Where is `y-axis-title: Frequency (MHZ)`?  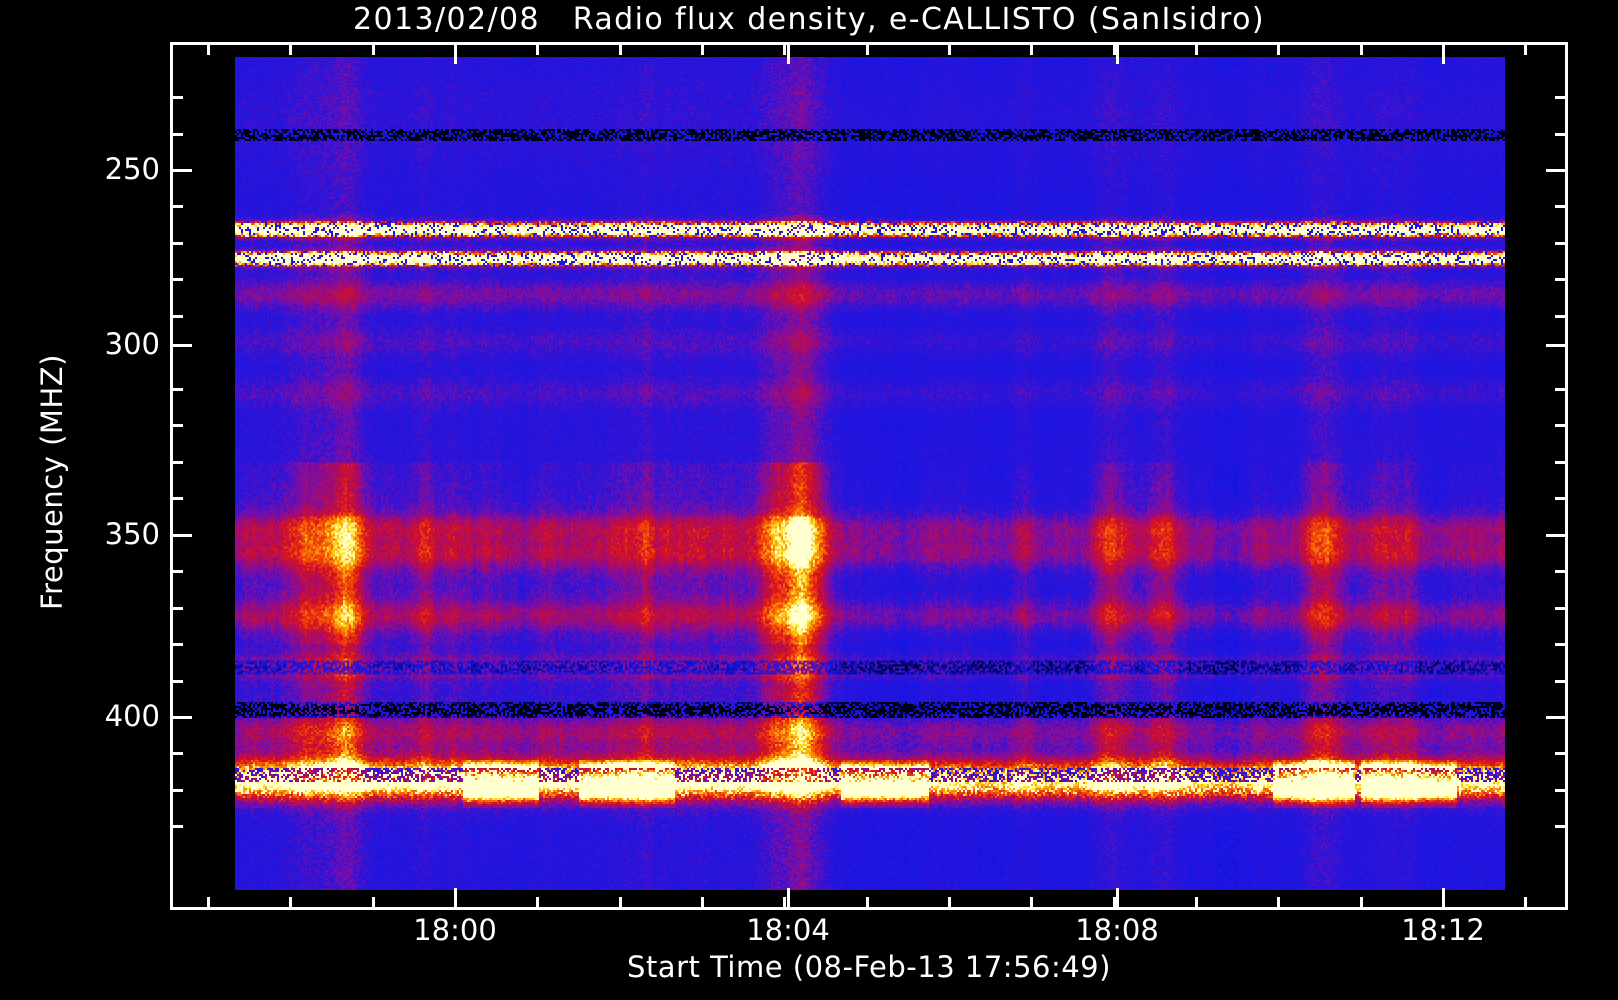
y-axis-title: Frequency (MHZ) is located at coordinates (52, 482).